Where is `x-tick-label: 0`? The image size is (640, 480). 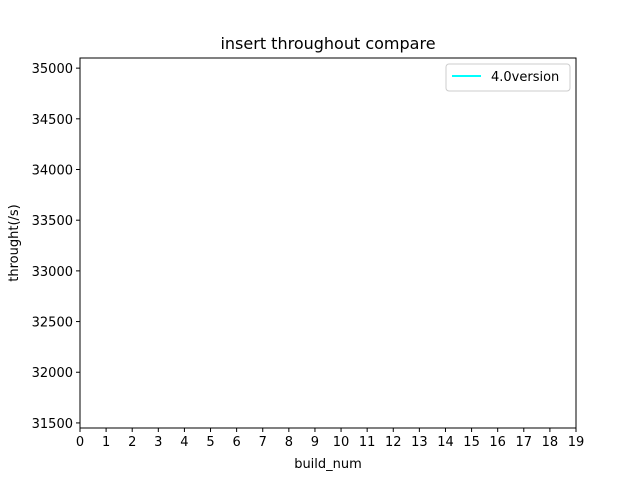 x-tick-label: 0 is located at coordinates (80, 442).